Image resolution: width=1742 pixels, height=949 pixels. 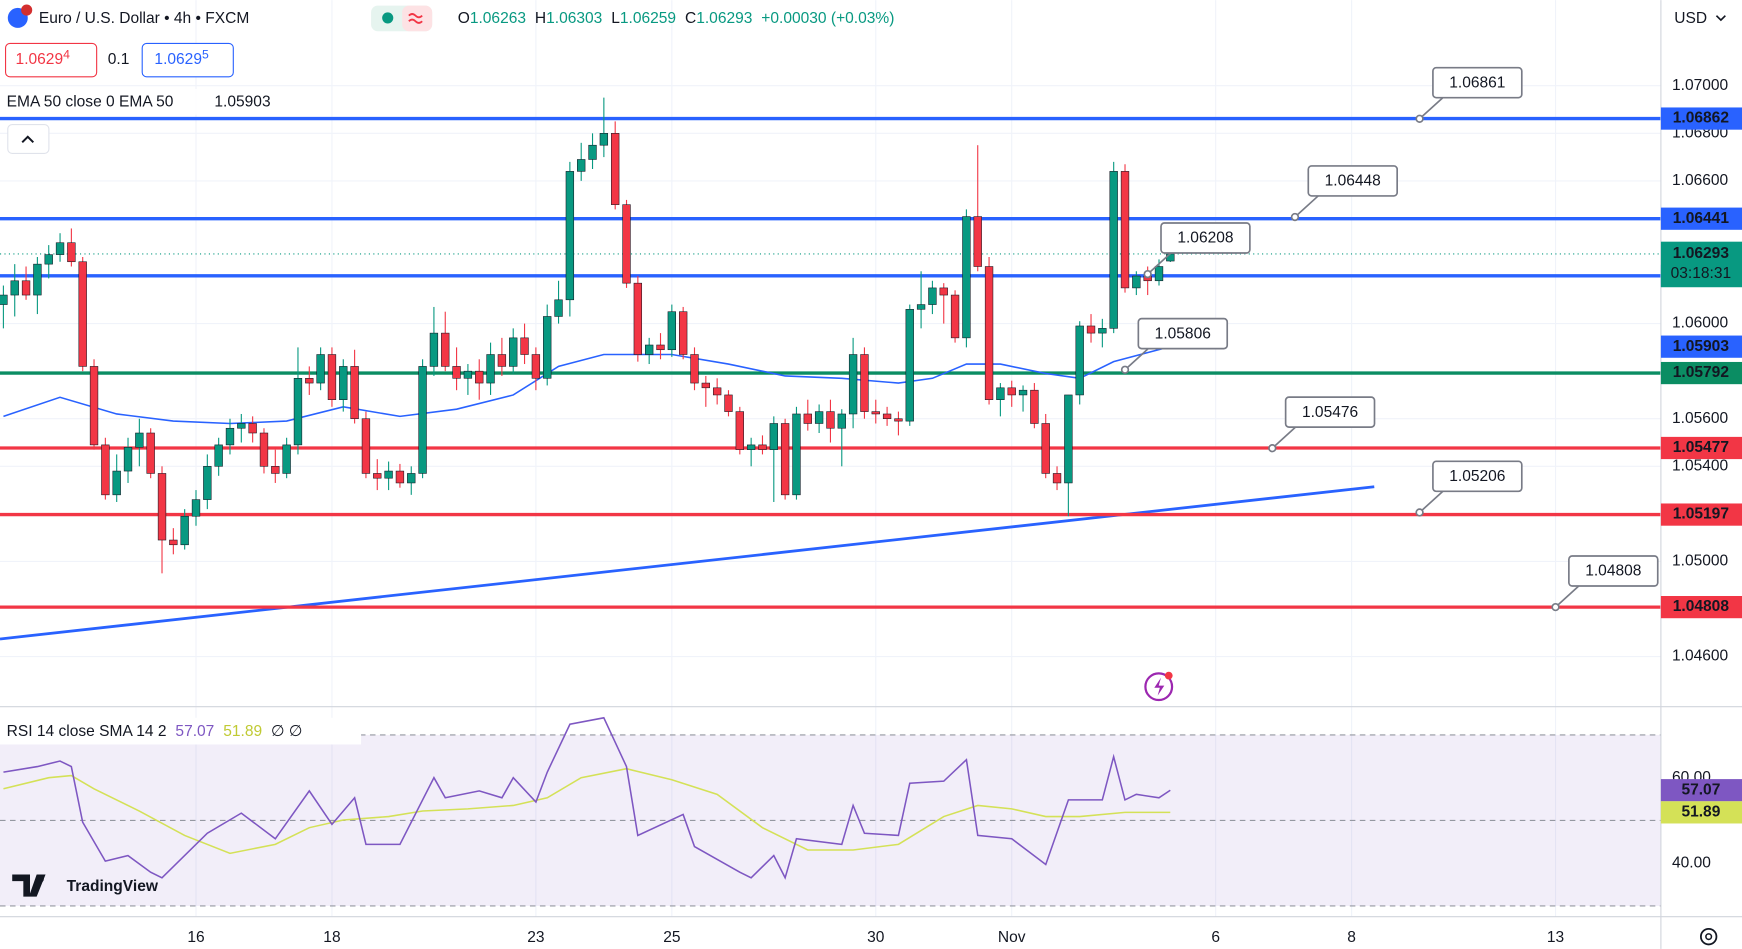 I want to click on sell-pip: 4, so click(x=66, y=55).